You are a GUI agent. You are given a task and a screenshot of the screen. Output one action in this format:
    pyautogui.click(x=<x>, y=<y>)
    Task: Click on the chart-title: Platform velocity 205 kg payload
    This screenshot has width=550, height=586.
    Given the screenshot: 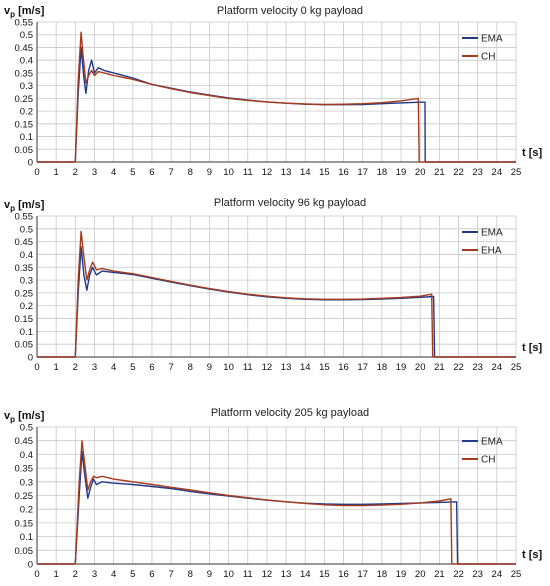 What is the action you would take?
    pyautogui.click(x=290, y=413)
    